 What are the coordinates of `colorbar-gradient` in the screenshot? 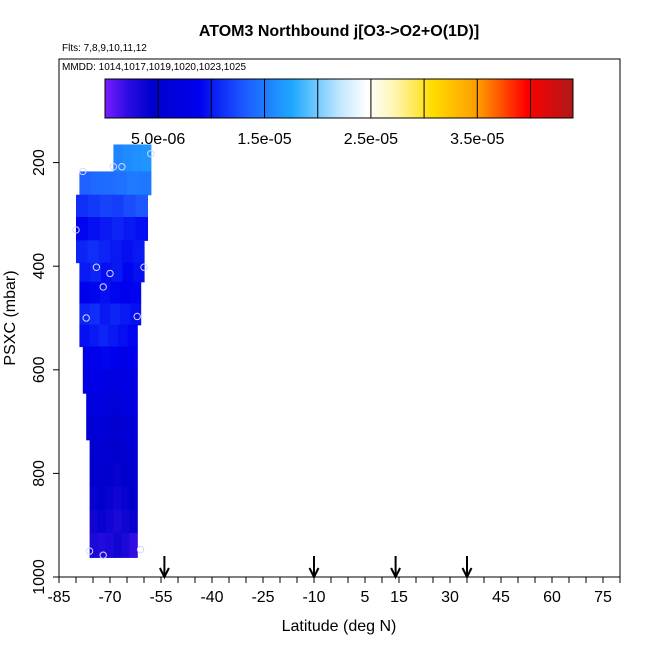 It's located at (339, 98).